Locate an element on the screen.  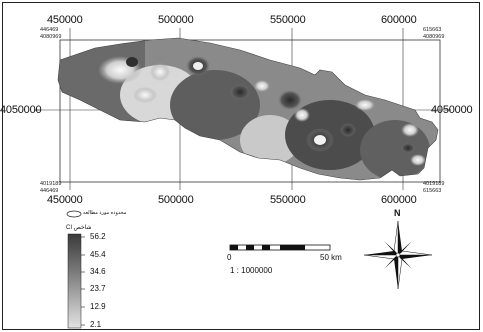
x-tick-top-4: 600000 is located at coordinates (399, 20).